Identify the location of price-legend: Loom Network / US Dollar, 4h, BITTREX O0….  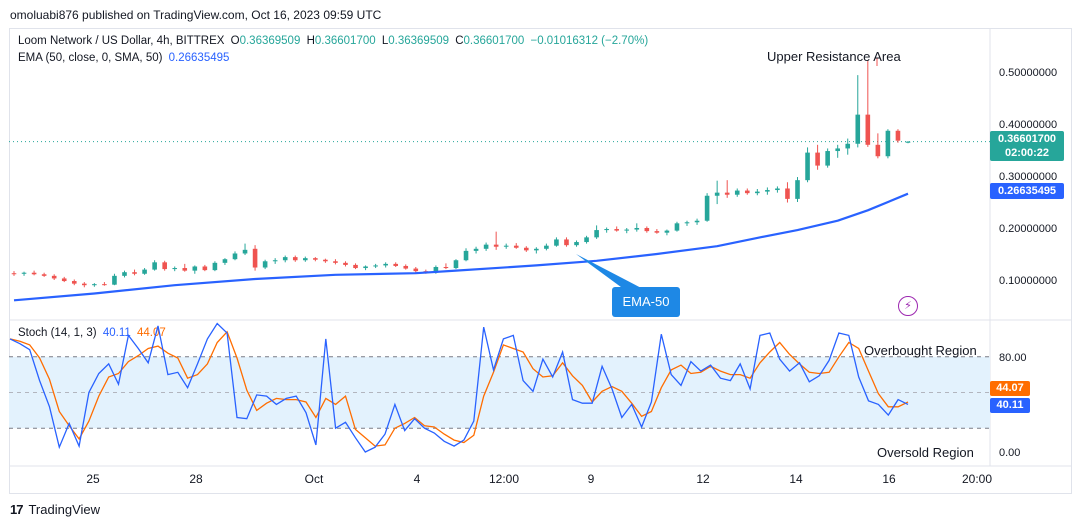
(334, 41).